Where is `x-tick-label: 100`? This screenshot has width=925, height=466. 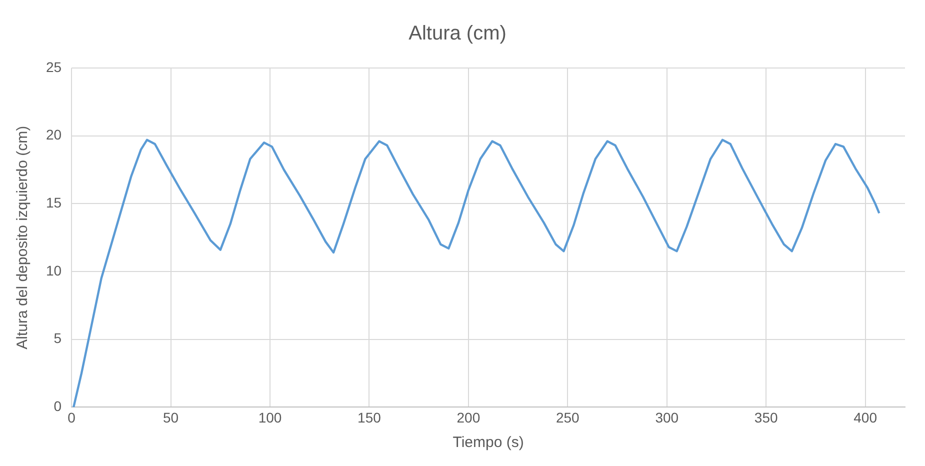 x-tick-label: 100 is located at coordinates (270, 417).